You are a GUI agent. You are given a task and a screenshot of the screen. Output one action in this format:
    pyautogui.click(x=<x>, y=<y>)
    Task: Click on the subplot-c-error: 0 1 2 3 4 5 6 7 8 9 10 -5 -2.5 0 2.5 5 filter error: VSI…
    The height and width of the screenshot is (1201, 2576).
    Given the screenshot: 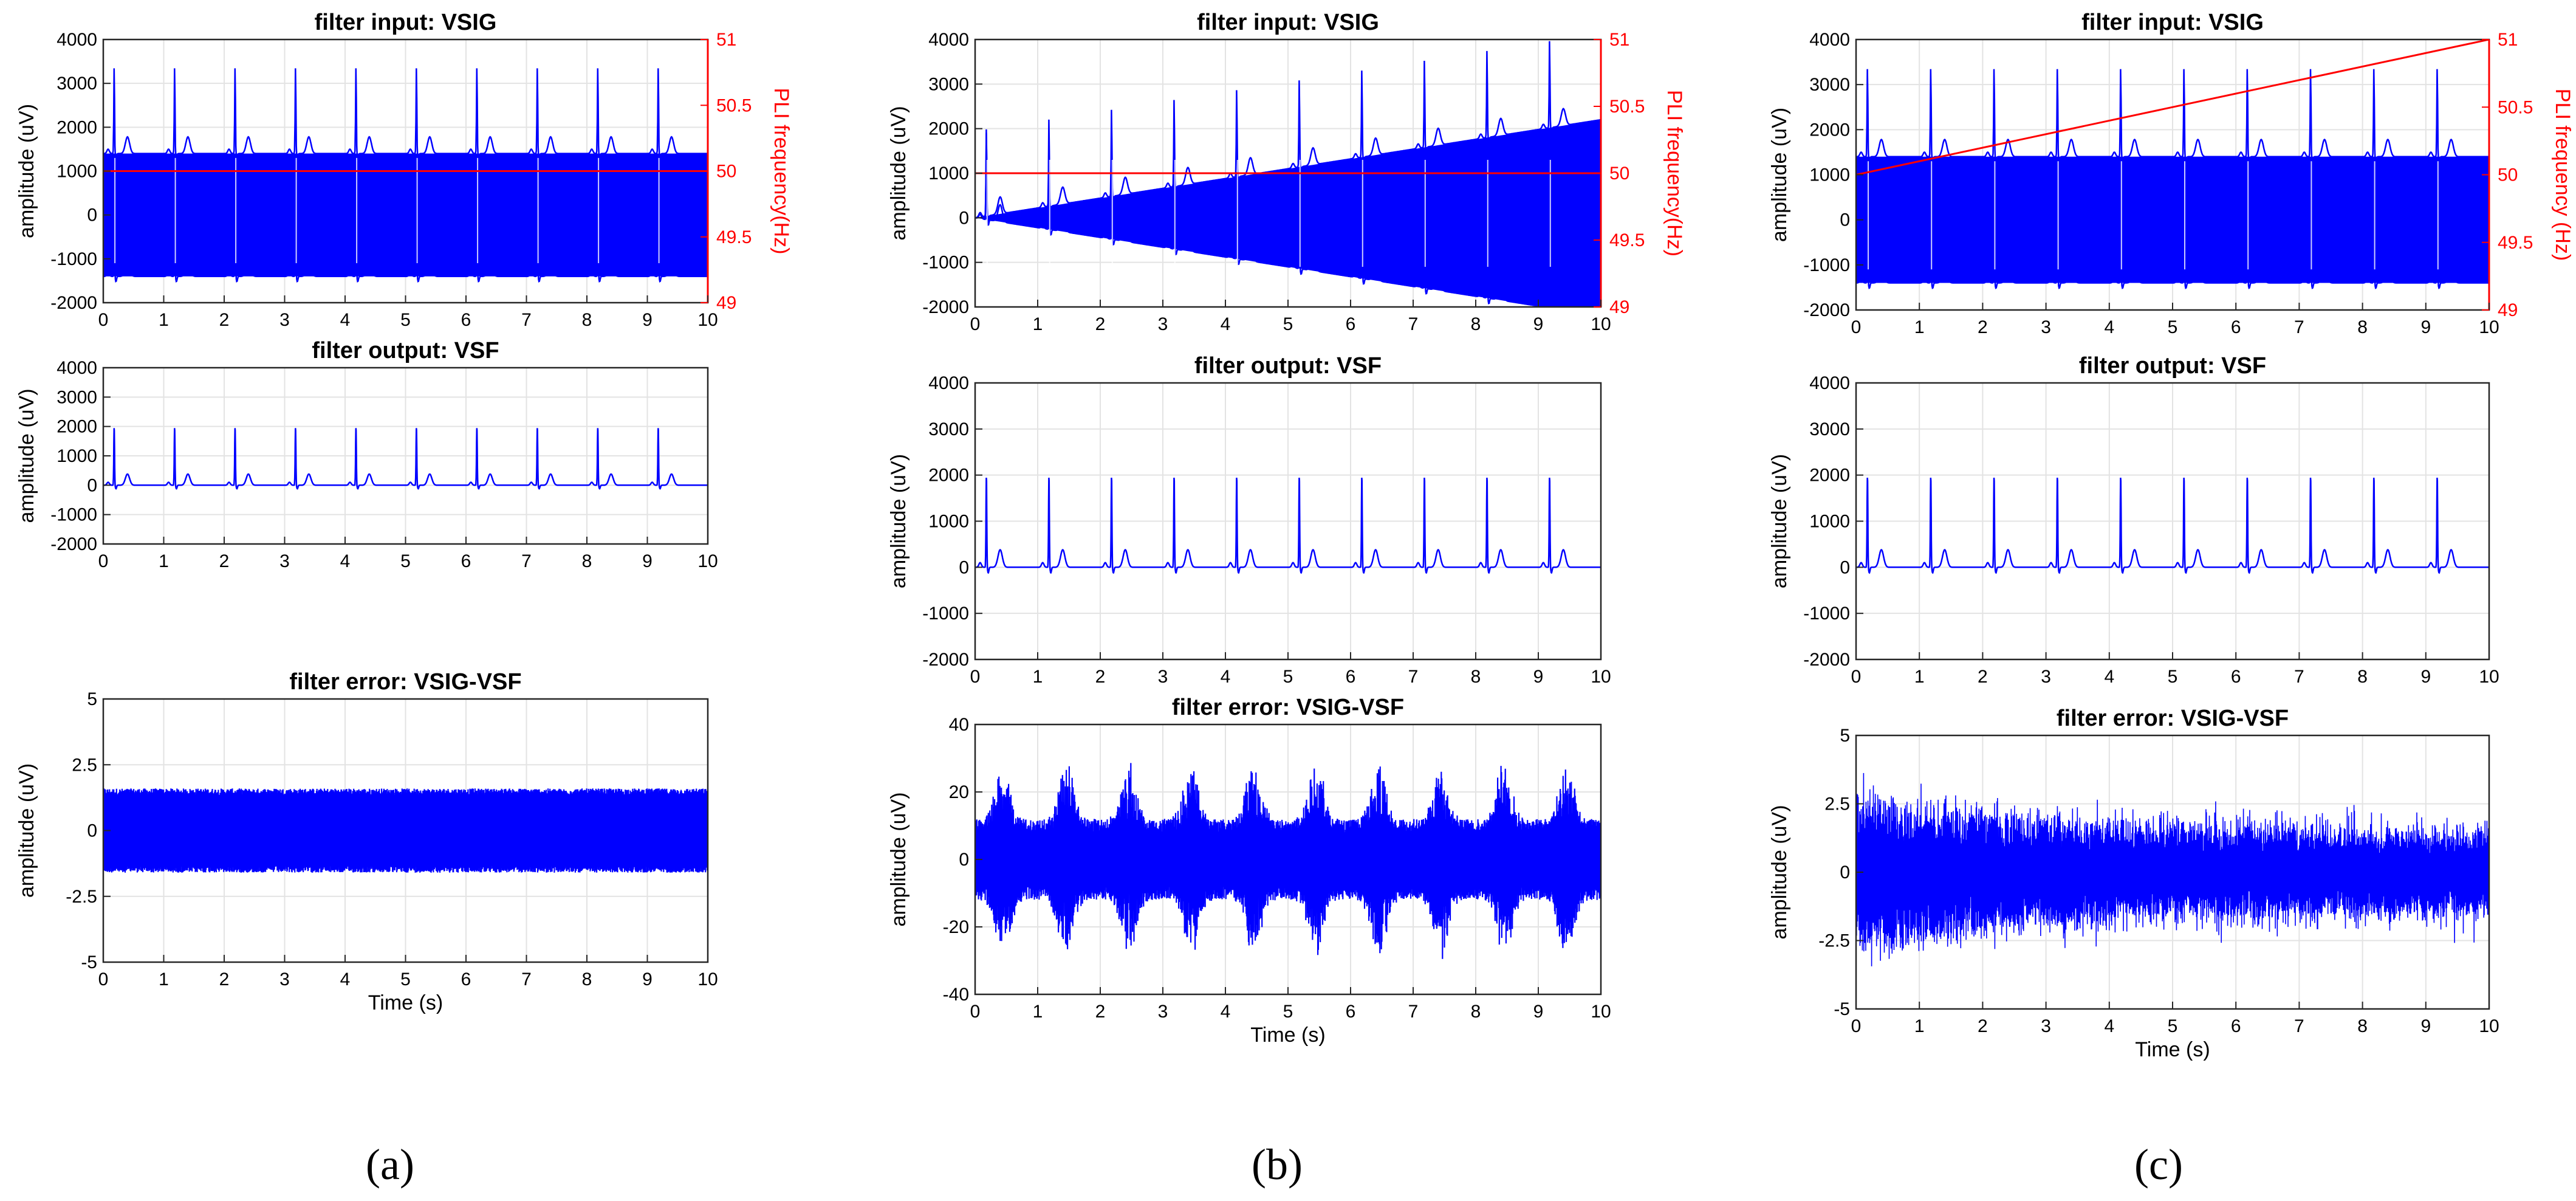 What is the action you would take?
    pyautogui.click(x=2133, y=883)
    